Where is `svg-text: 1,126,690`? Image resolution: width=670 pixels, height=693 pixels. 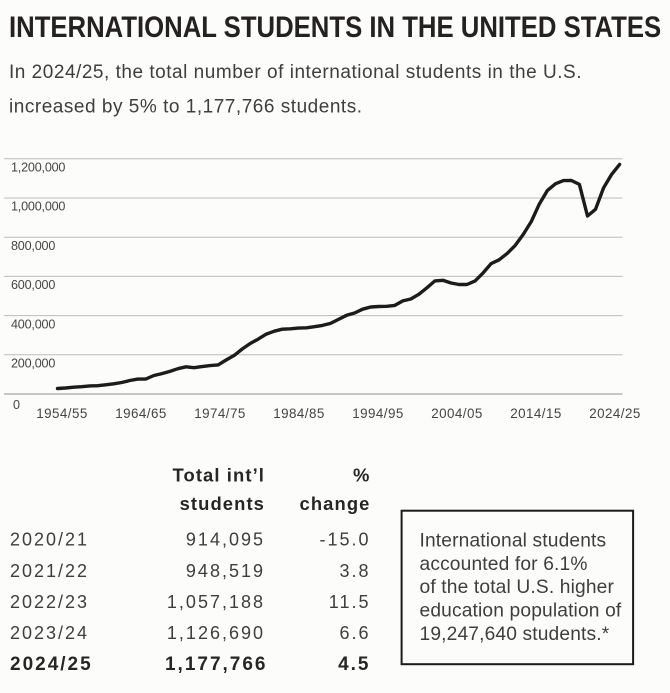 svg-text: 1,126,690 is located at coordinates (216, 633).